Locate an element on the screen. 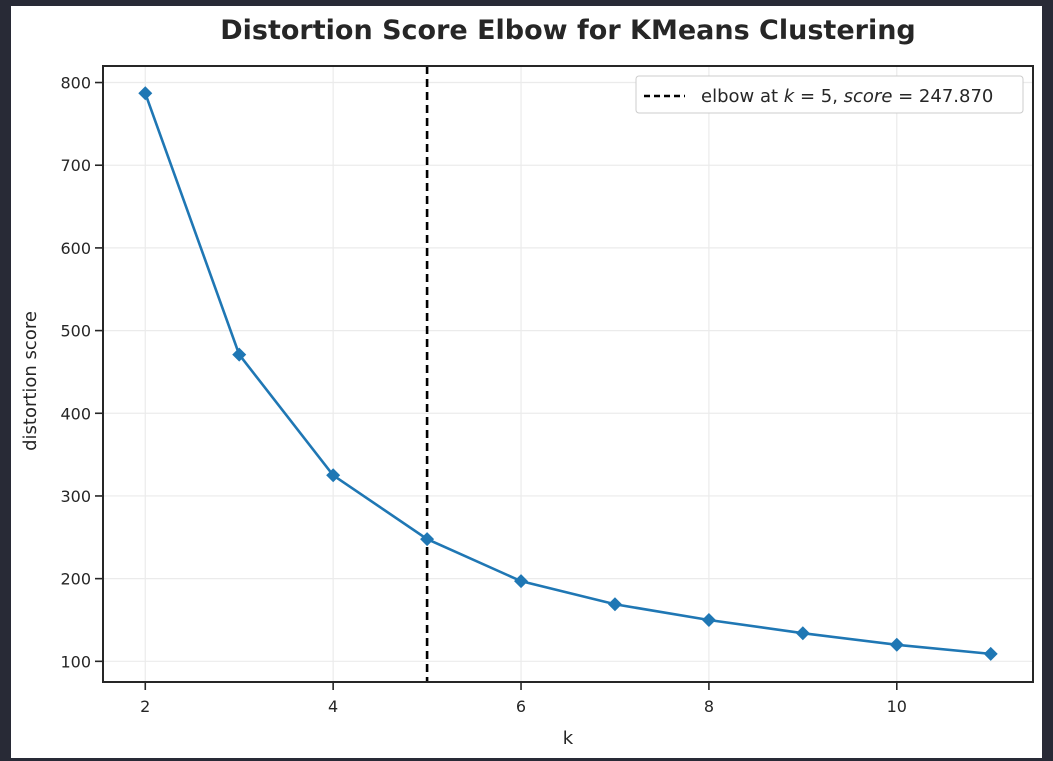  legend-k-value: = 5, is located at coordinates (818, 96).